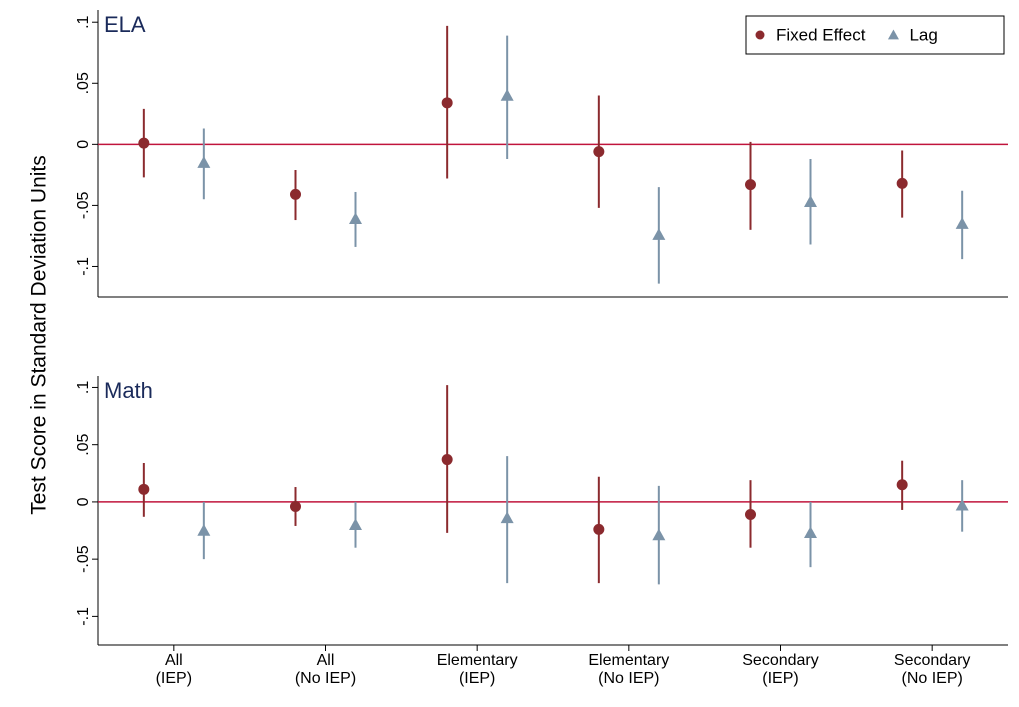 The image size is (1019, 707). I want to click on legend-label: Lag, so click(923, 34).